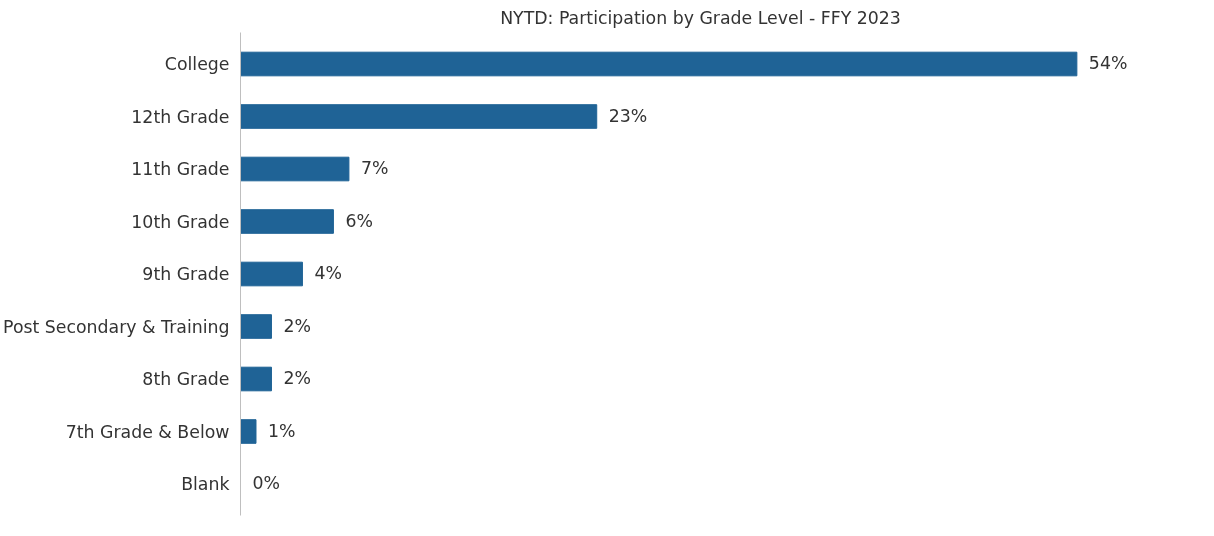  What do you see at coordinates (186, 274) in the screenshot?
I see `y-tick-label: 9th Grade` at bounding box center [186, 274].